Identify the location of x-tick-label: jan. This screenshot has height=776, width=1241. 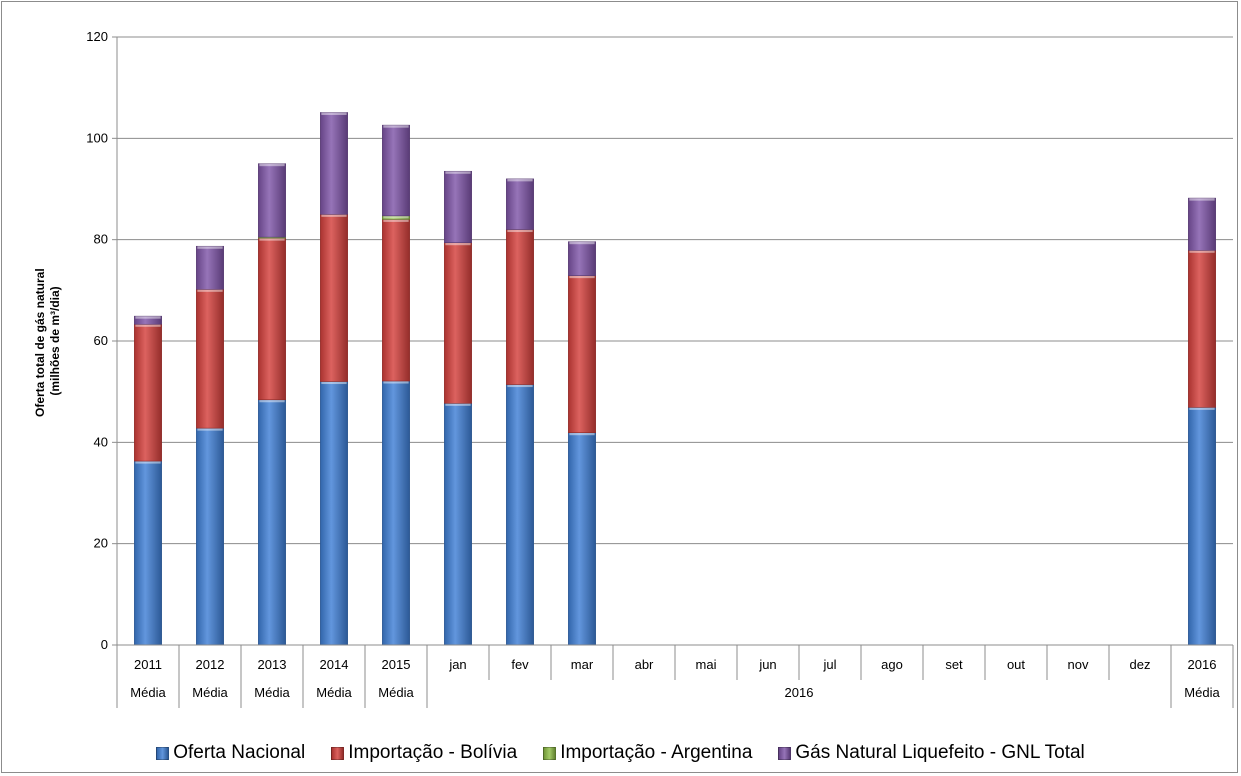
(457, 664).